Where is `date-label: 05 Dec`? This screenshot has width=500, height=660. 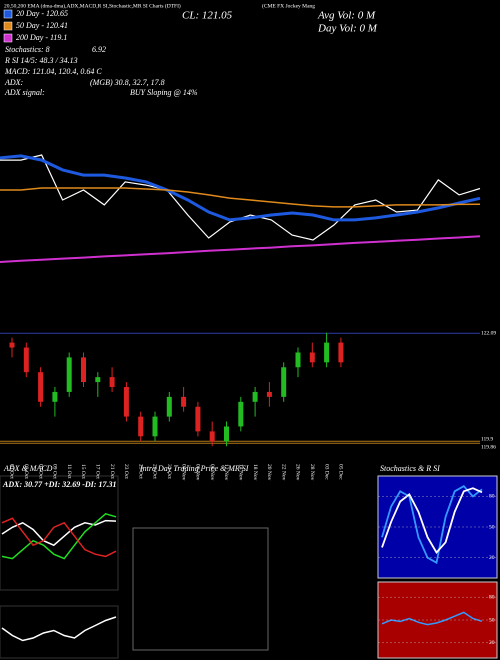 date-label: 05 Dec is located at coordinates (341, 472).